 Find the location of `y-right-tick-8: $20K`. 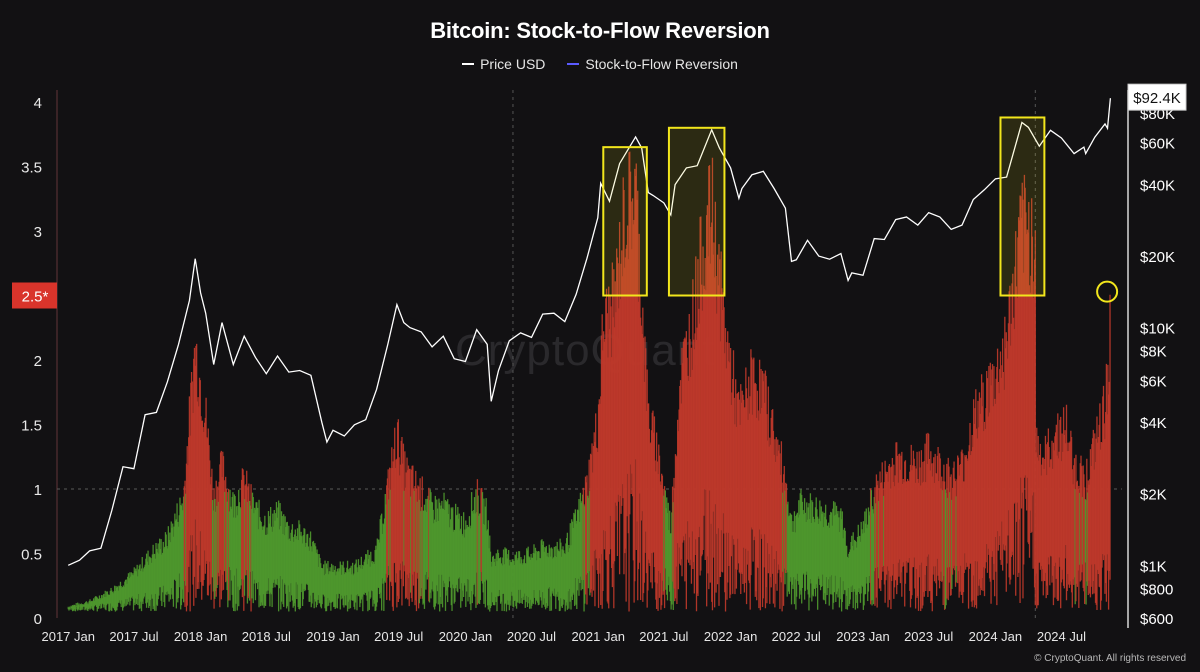

y-right-tick-8: $20K is located at coordinates (1157, 257).